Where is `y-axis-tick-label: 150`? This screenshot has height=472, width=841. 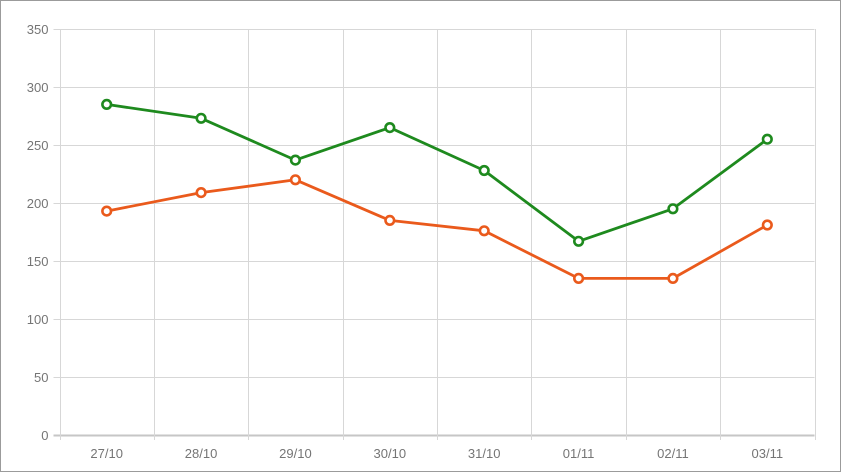 y-axis-tick-label: 150 is located at coordinates (38, 261).